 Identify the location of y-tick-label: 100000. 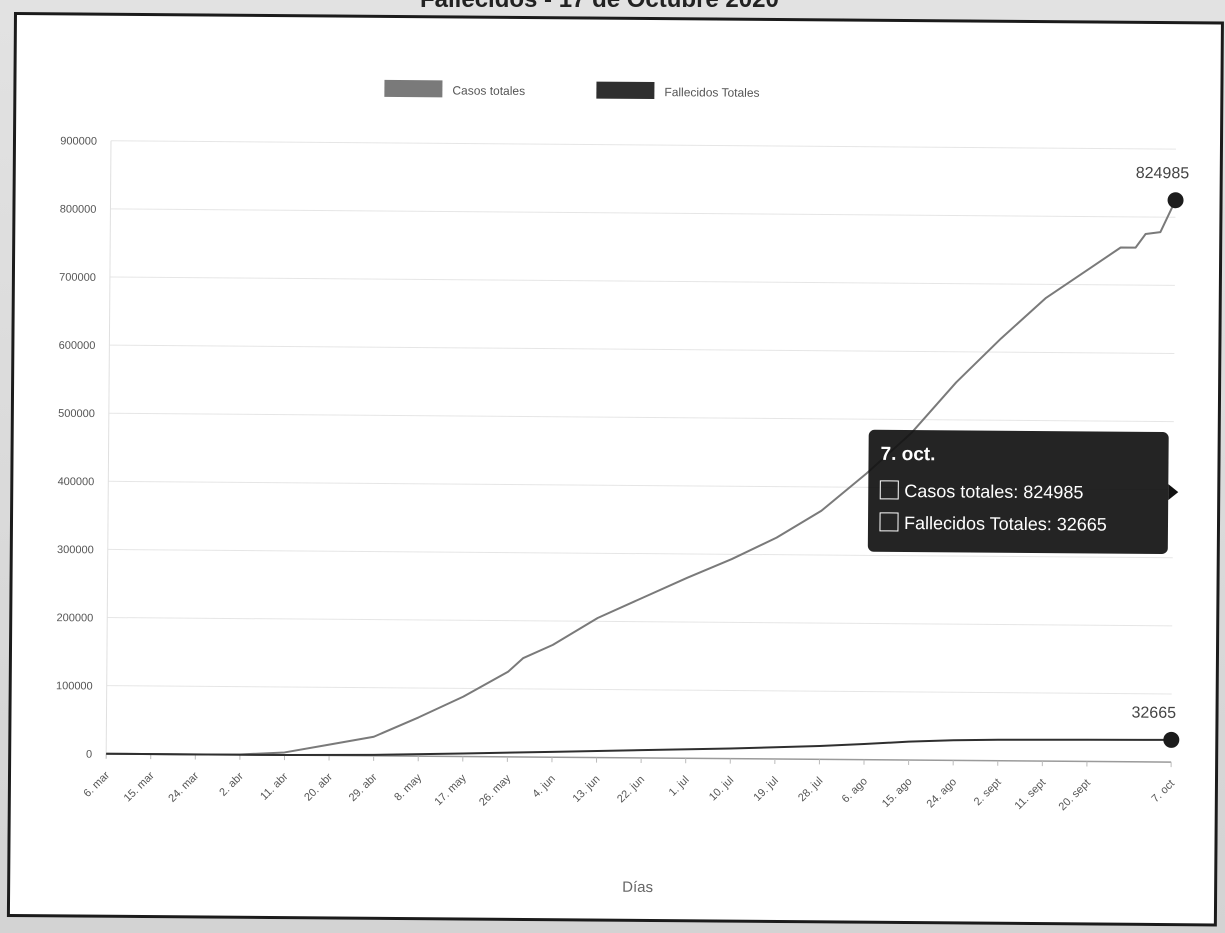
(74, 686).